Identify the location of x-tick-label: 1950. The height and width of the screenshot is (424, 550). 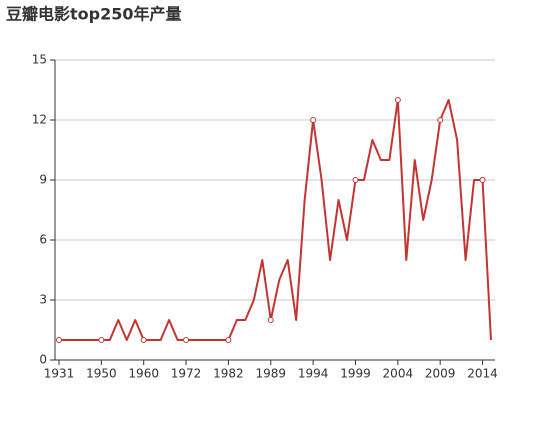
(101, 374).